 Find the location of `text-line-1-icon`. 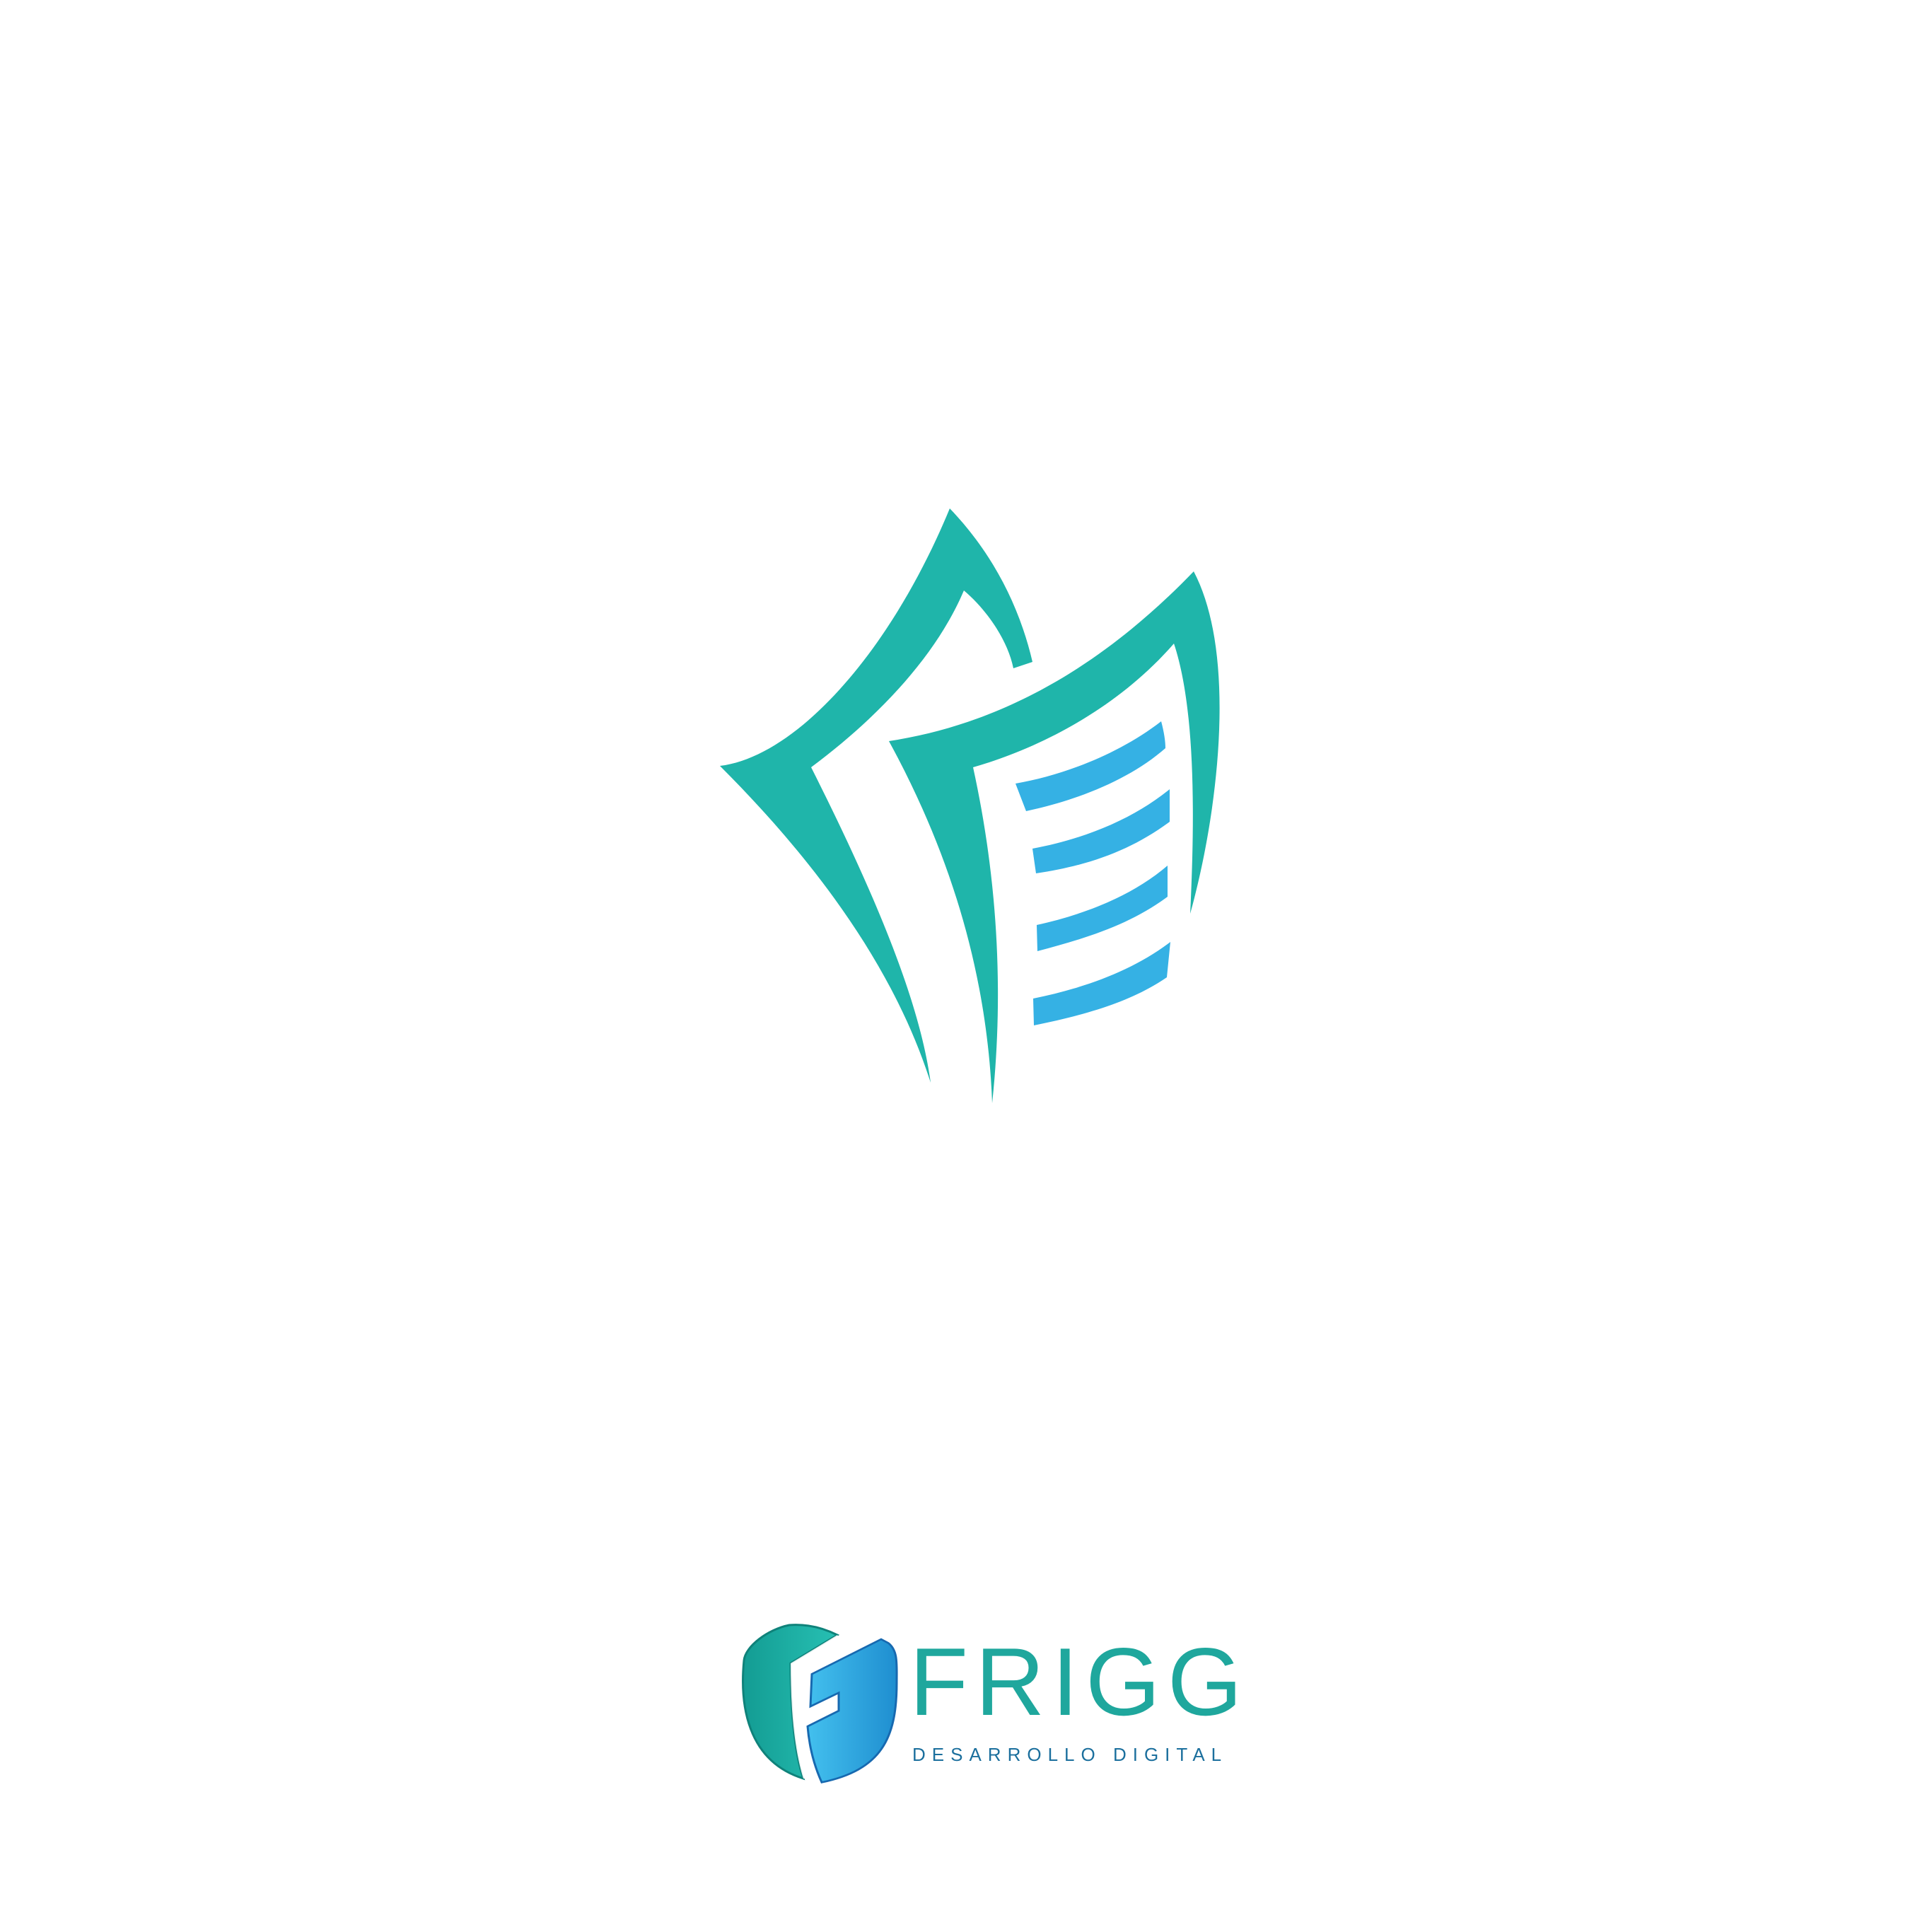

text-line-1-icon is located at coordinates (1090, 766).